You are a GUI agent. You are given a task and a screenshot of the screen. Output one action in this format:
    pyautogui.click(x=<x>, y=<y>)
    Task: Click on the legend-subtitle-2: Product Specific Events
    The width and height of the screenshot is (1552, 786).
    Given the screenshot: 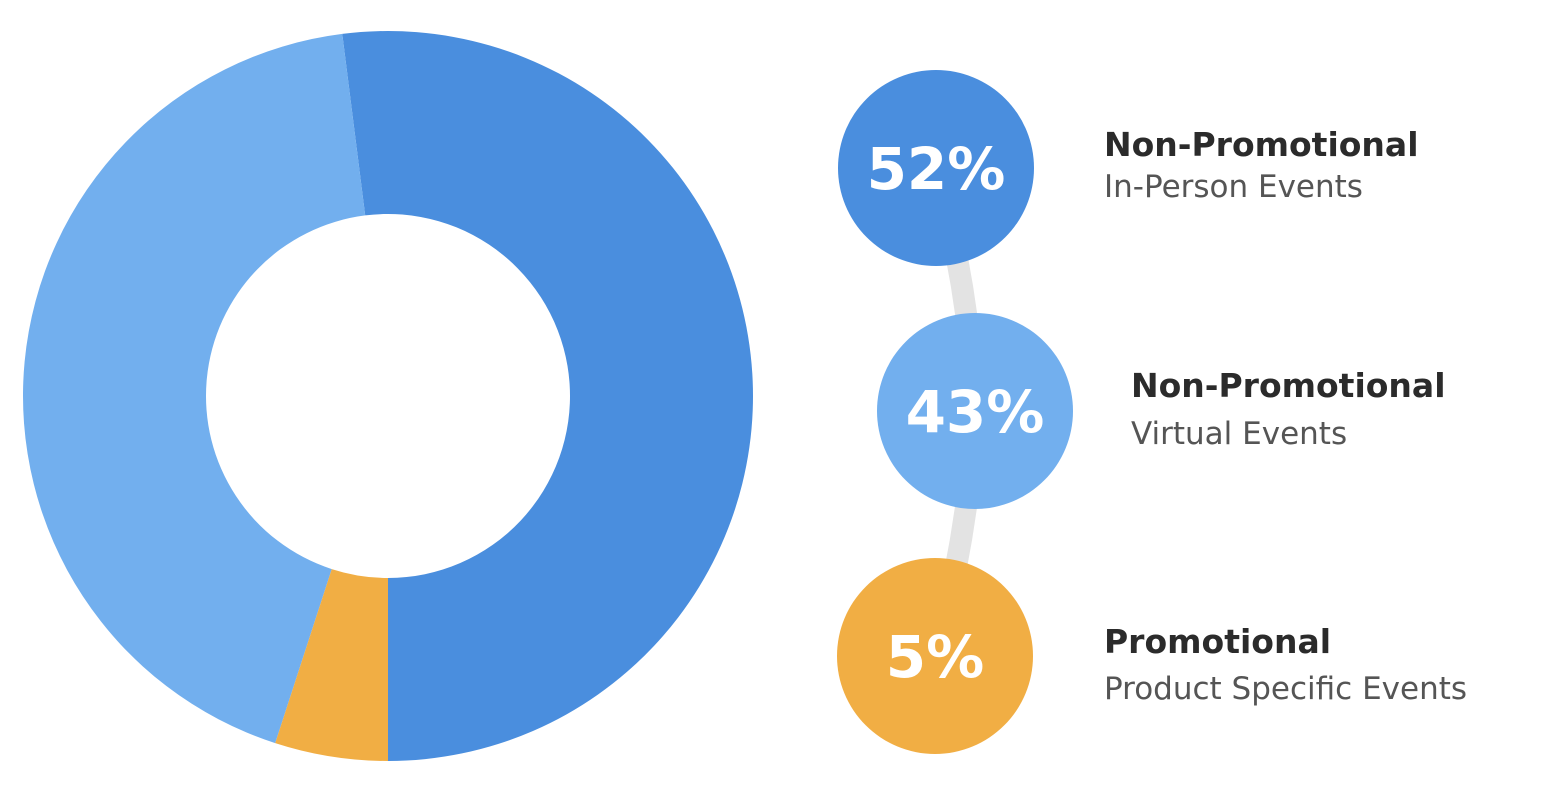 What is the action you would take?
    pyautogui.click(x=1286, y=689)
    